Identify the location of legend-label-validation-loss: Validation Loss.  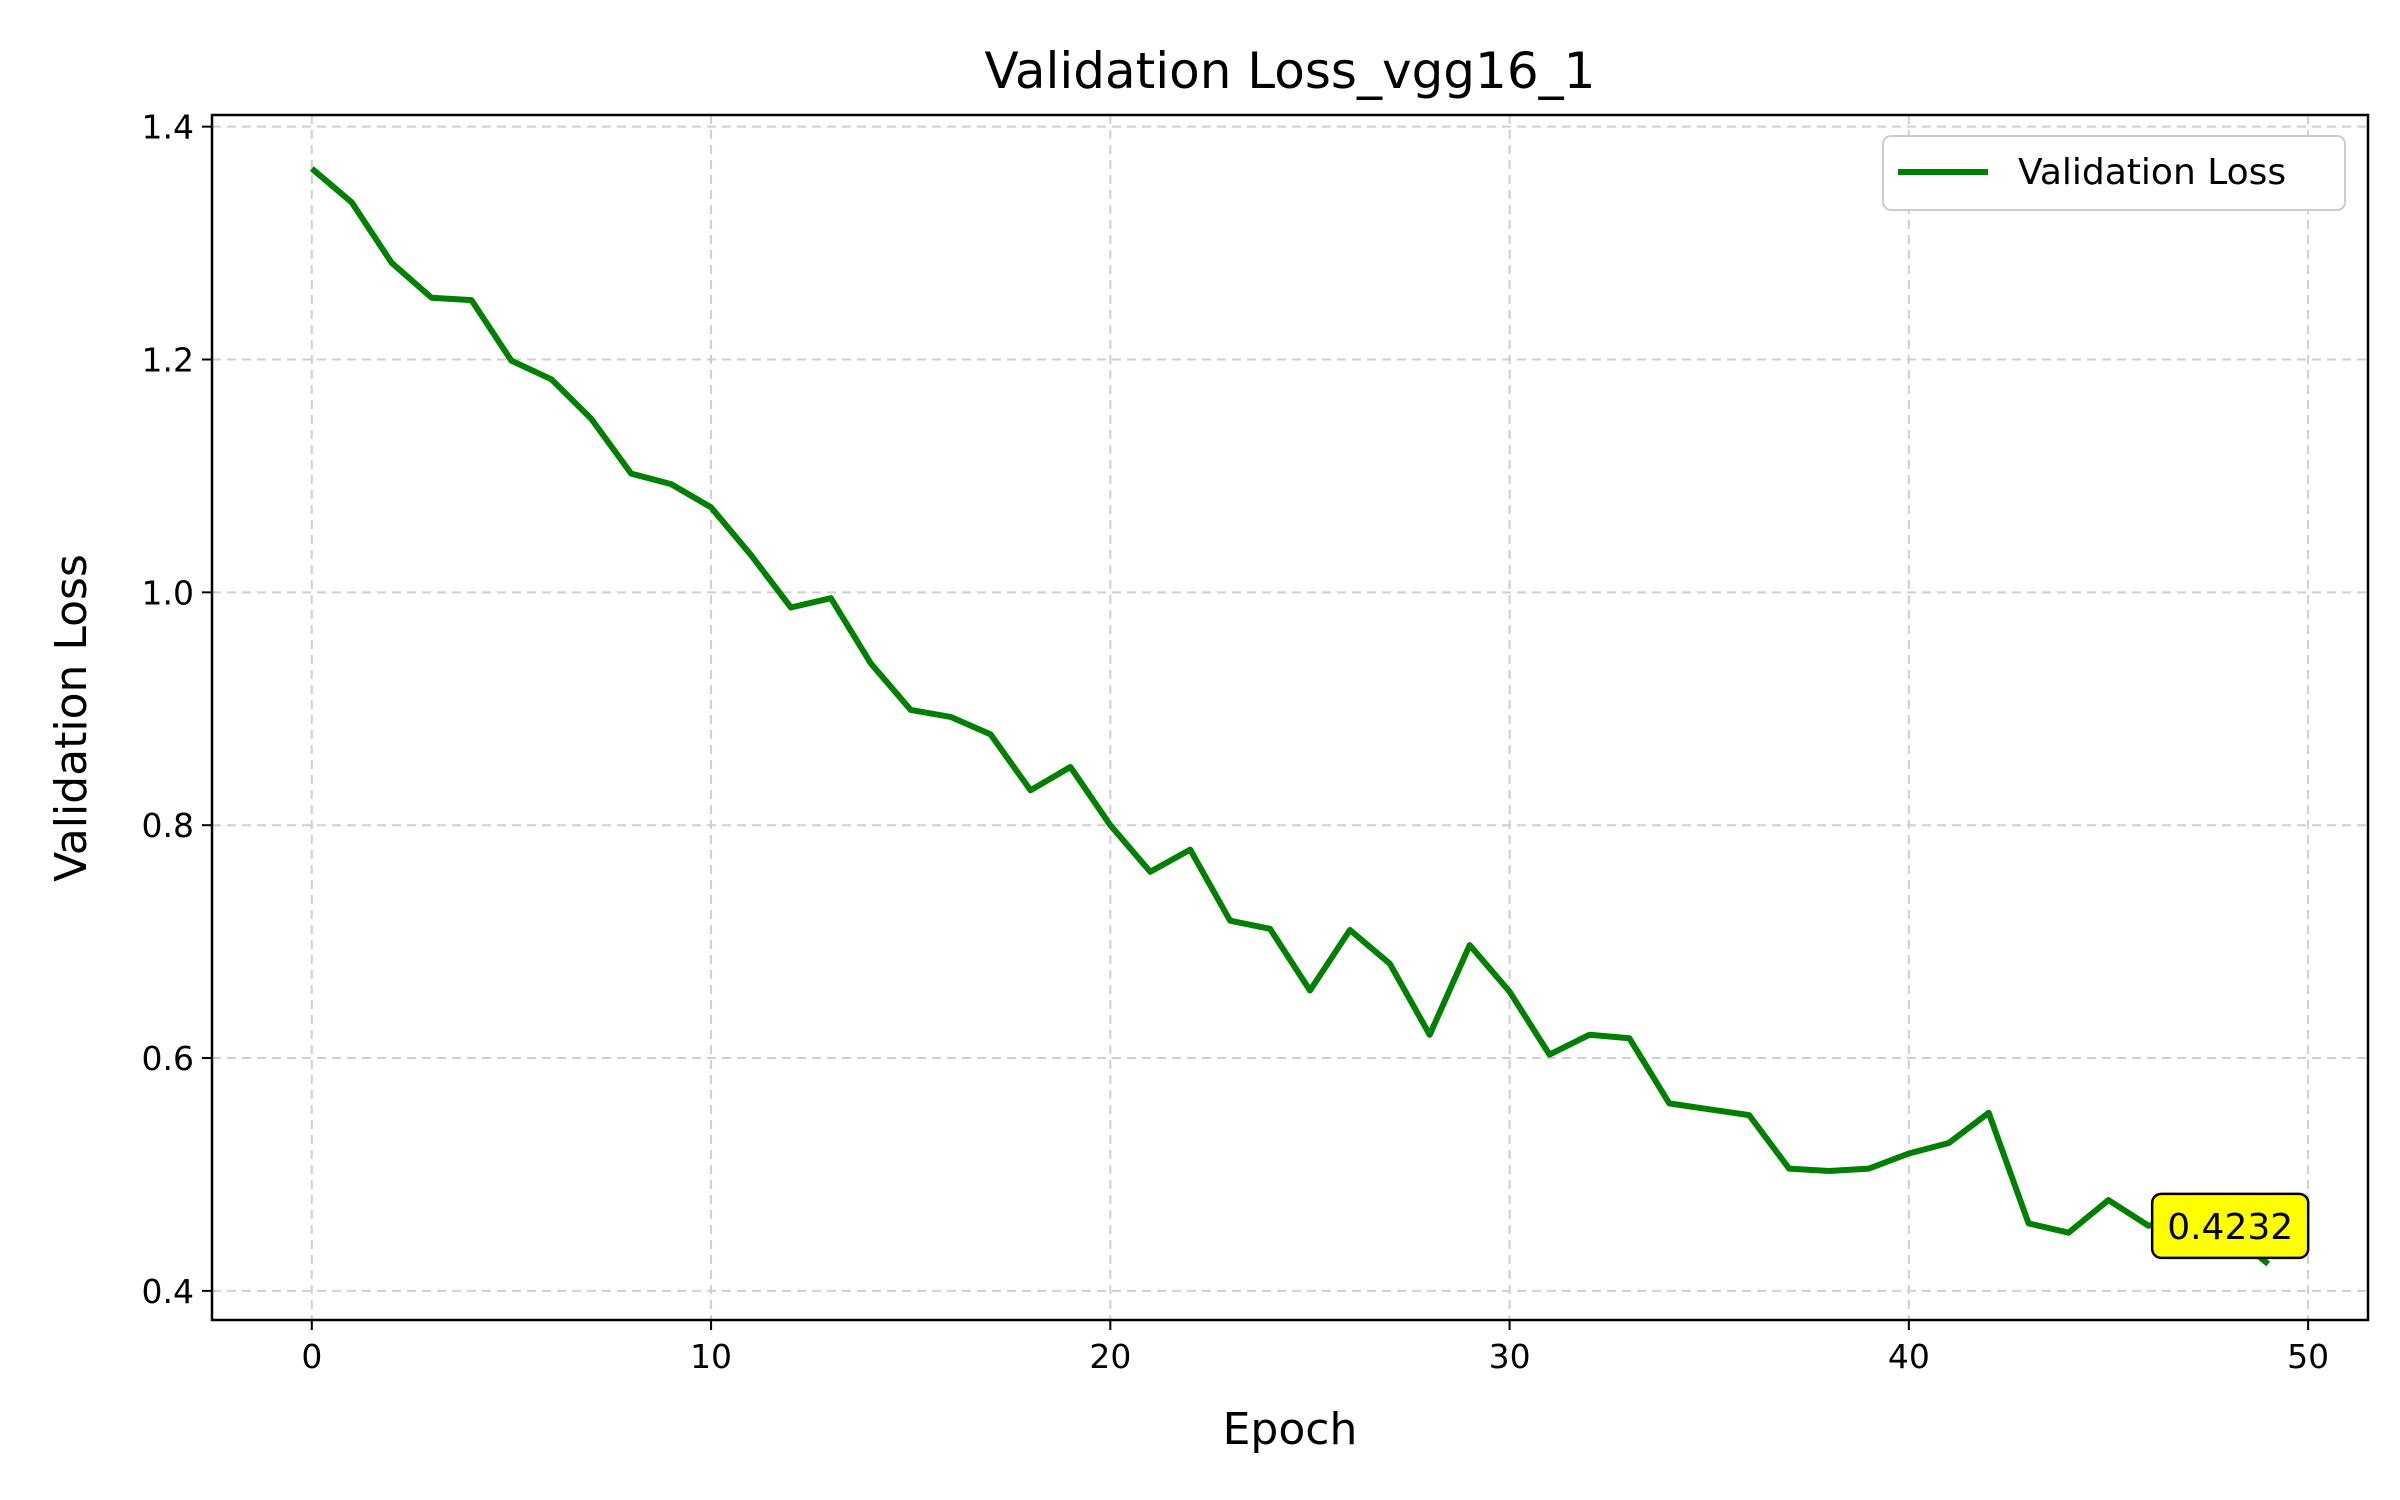
(2152, 172).